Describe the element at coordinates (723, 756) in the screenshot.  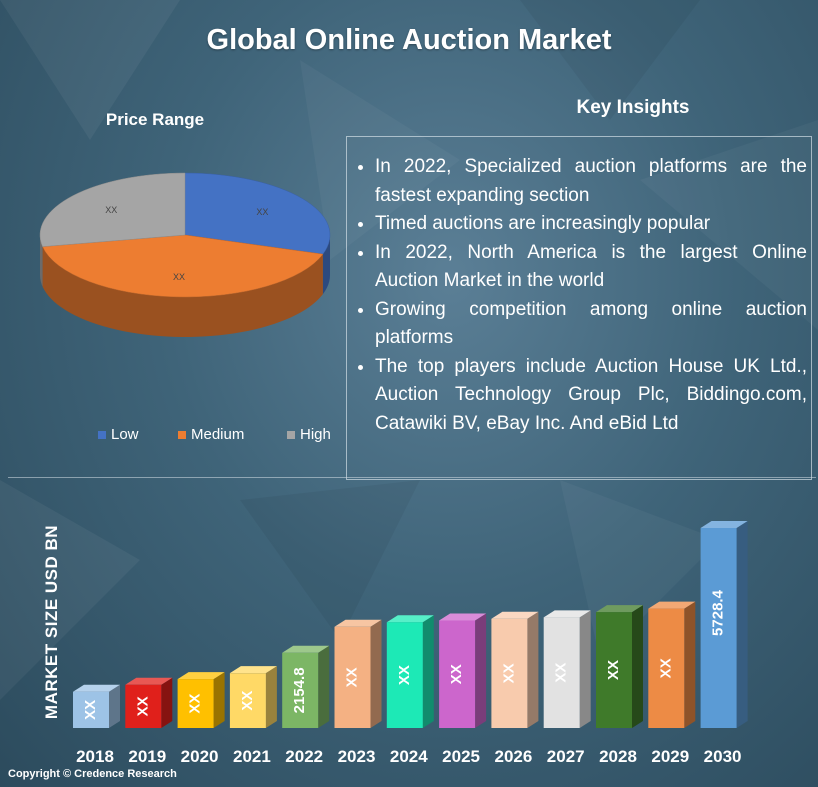
I see `x-tick-label: 2030` at that location.